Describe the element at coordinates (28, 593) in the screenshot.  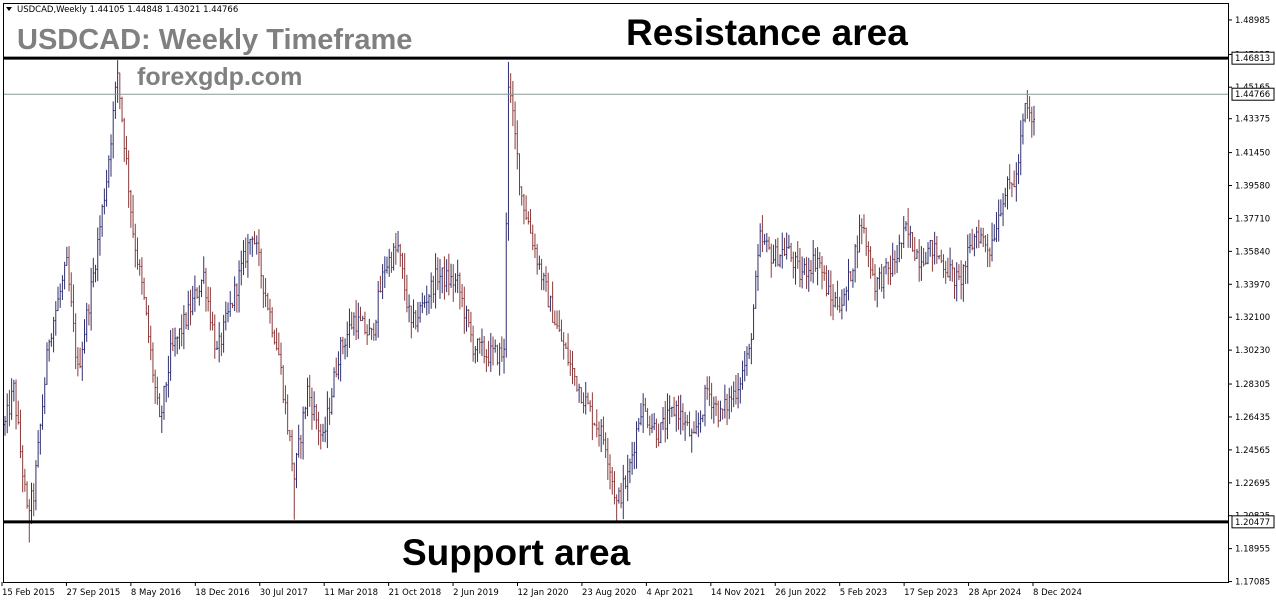
I see `x-tick-label: 15 Feb 2015` at that location.